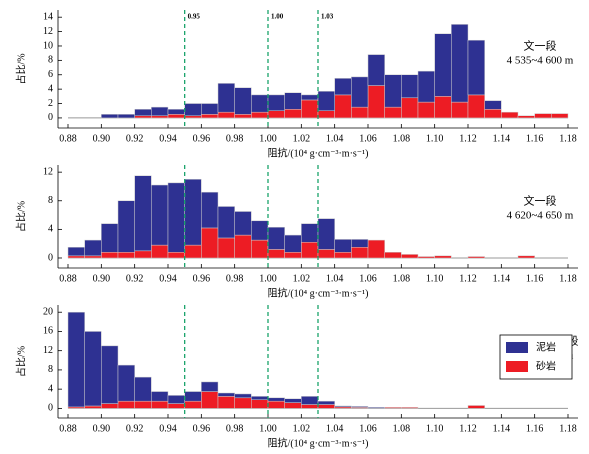  I want to click on legend-label: 砂岩, so click(546, 365).